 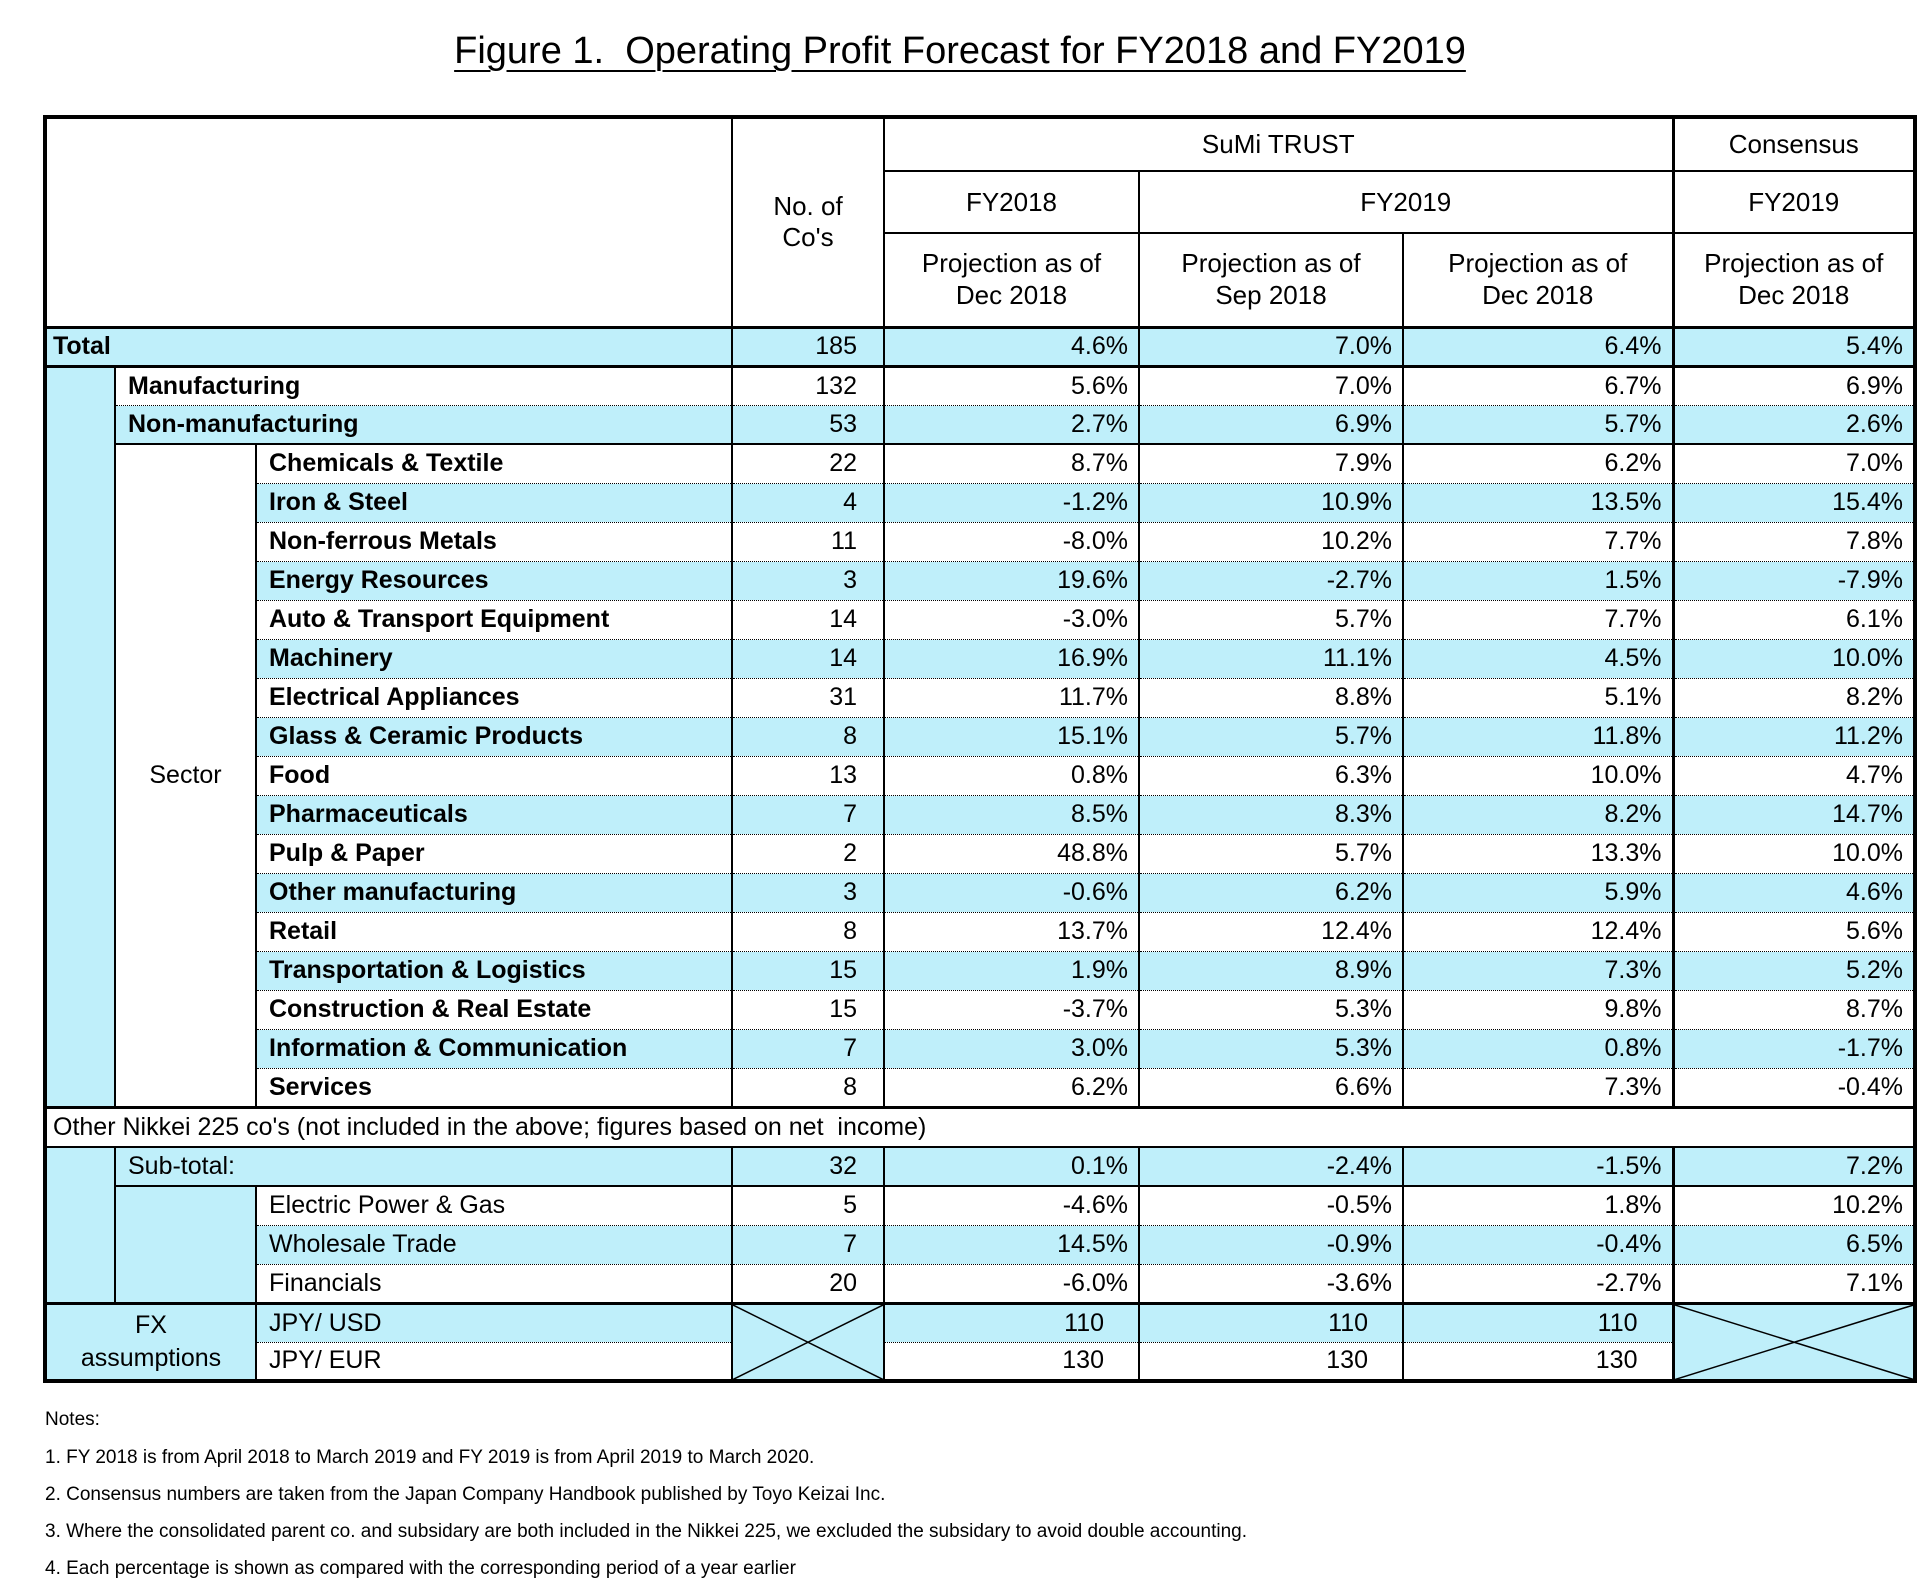 What do you see at coordinates (1271, 580) in the screenshot?
I see `cell-fy2019-sep: -2.7%` at bounding box center [1271, 580].